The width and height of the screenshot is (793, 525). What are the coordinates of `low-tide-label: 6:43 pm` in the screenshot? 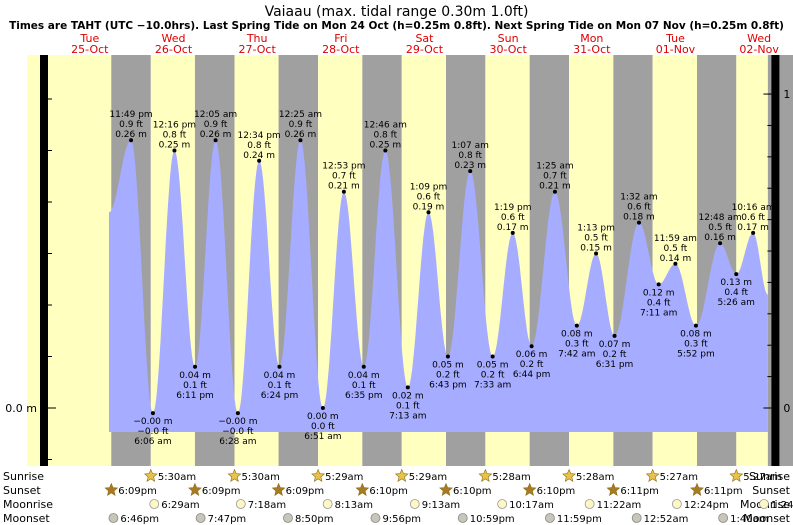 It's located at (448, 386).